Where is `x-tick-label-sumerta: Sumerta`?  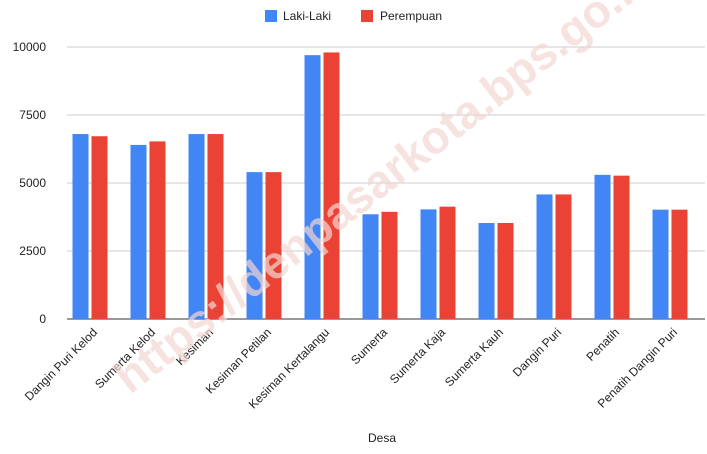 x-tick-label-sumerta: Sumerta is located at coordinates (369, 346).